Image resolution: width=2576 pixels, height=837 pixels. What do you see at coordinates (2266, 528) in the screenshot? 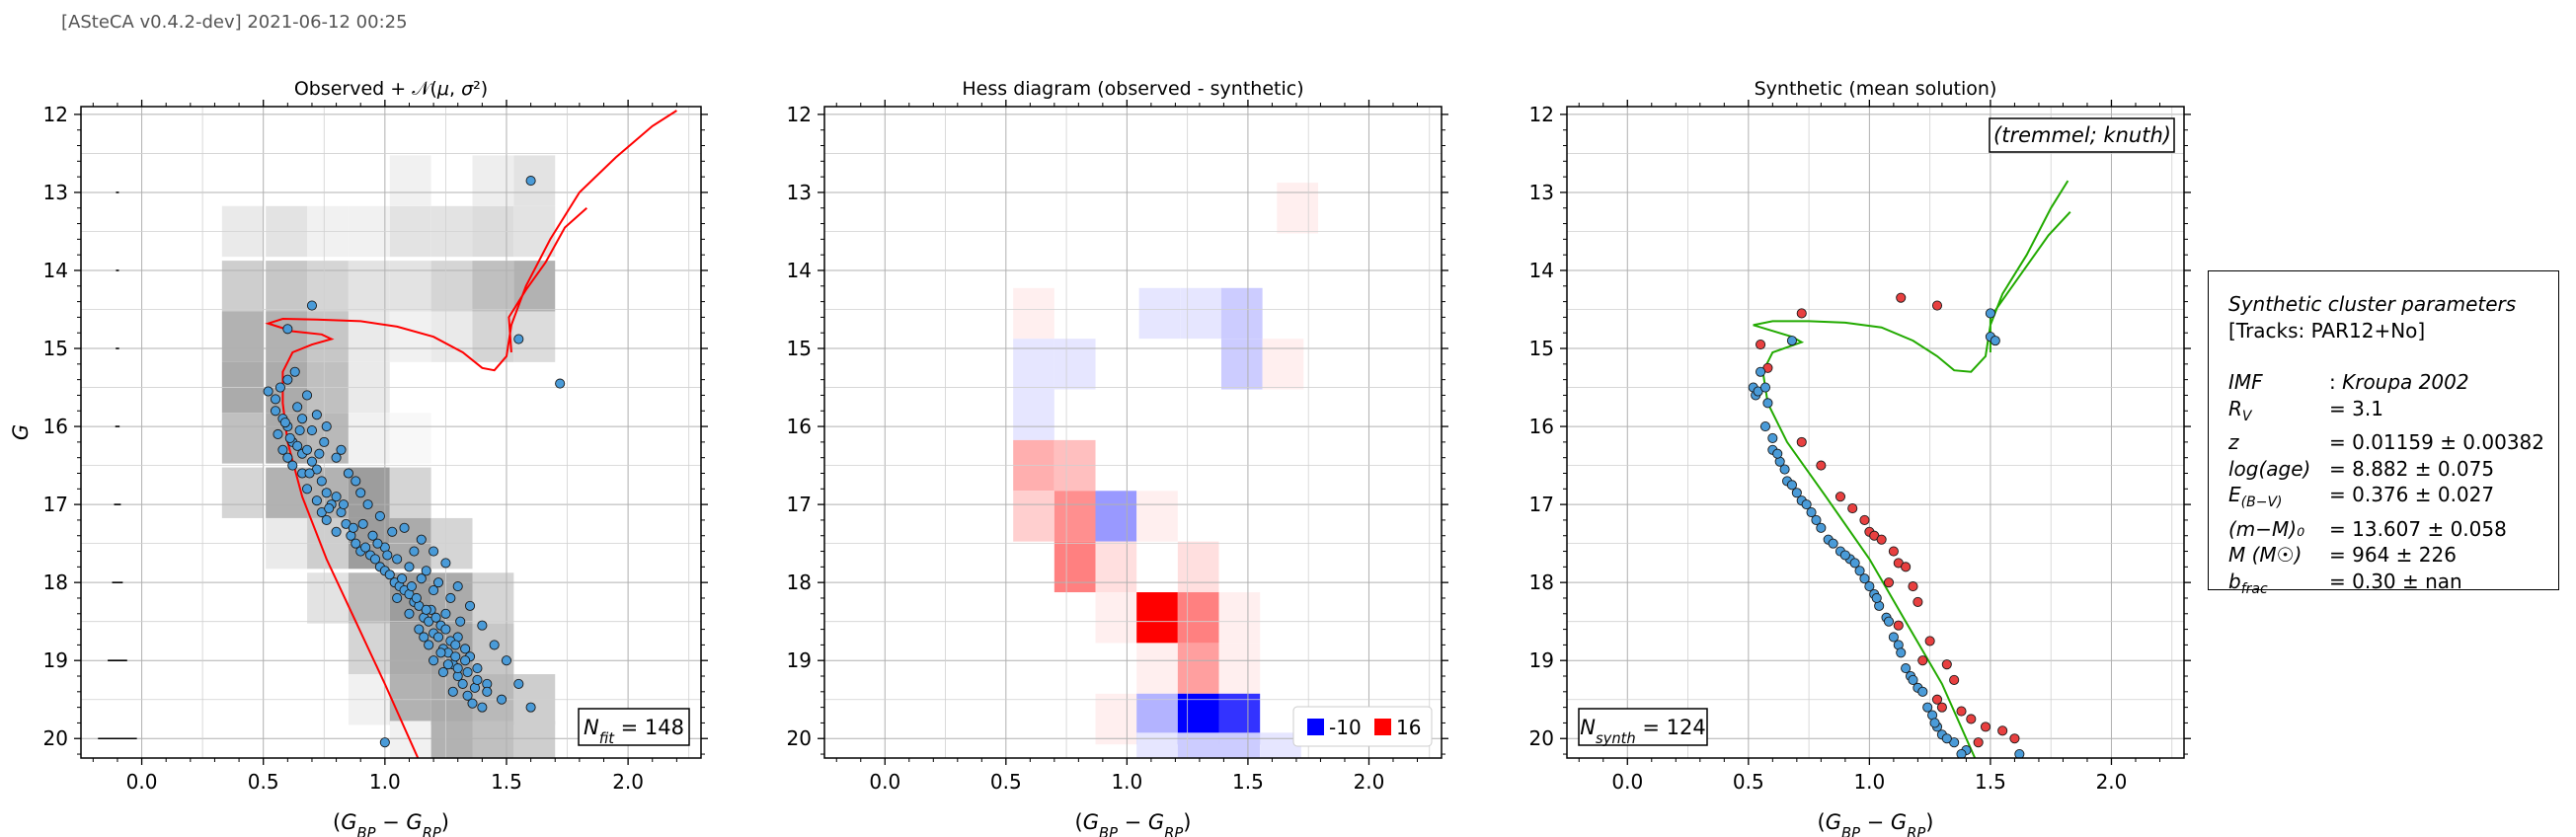
I see `param-key: (m−M)₀` at bounding box center [2266, 528].